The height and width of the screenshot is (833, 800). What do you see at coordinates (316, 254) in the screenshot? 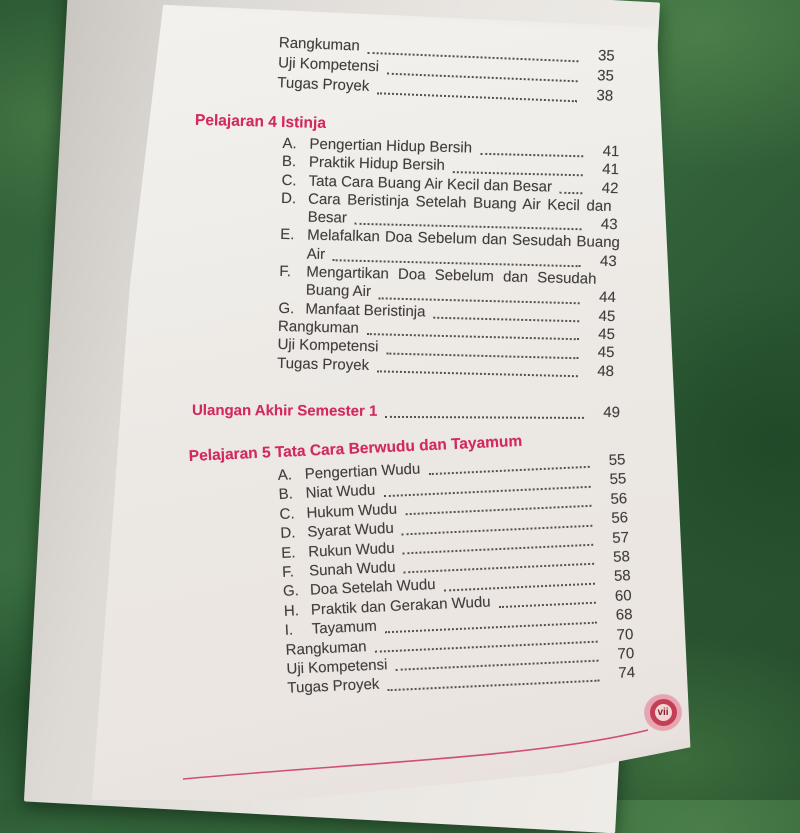
I see `entry-label-continuation: Air` at bounding box center [316, 254].